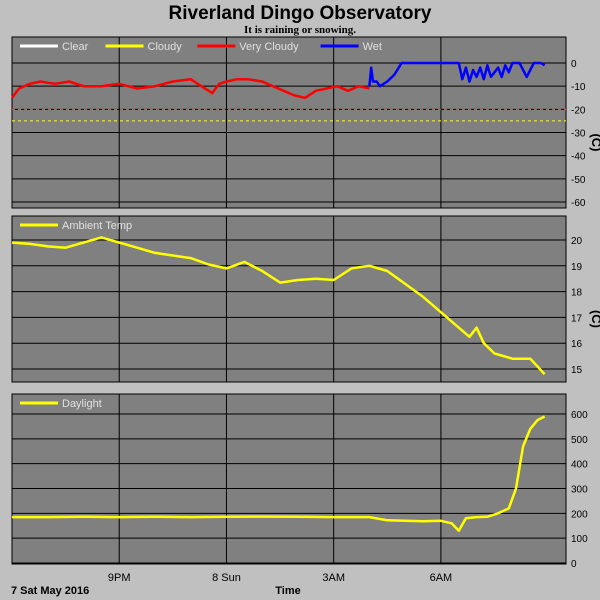 The height and width of the screenshot is (600, 600). Describe the element at coordinates (577, 293) in the screenshot. I see `y-tick-label: 18` at that location.